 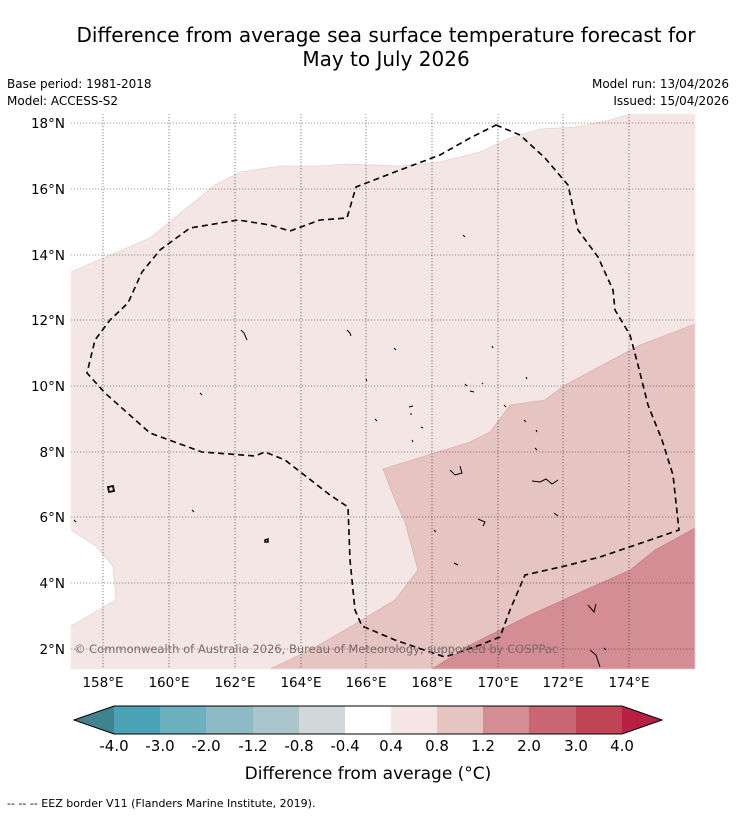 I want to click on lon-label: 168°E, so click(x=431, y=683).